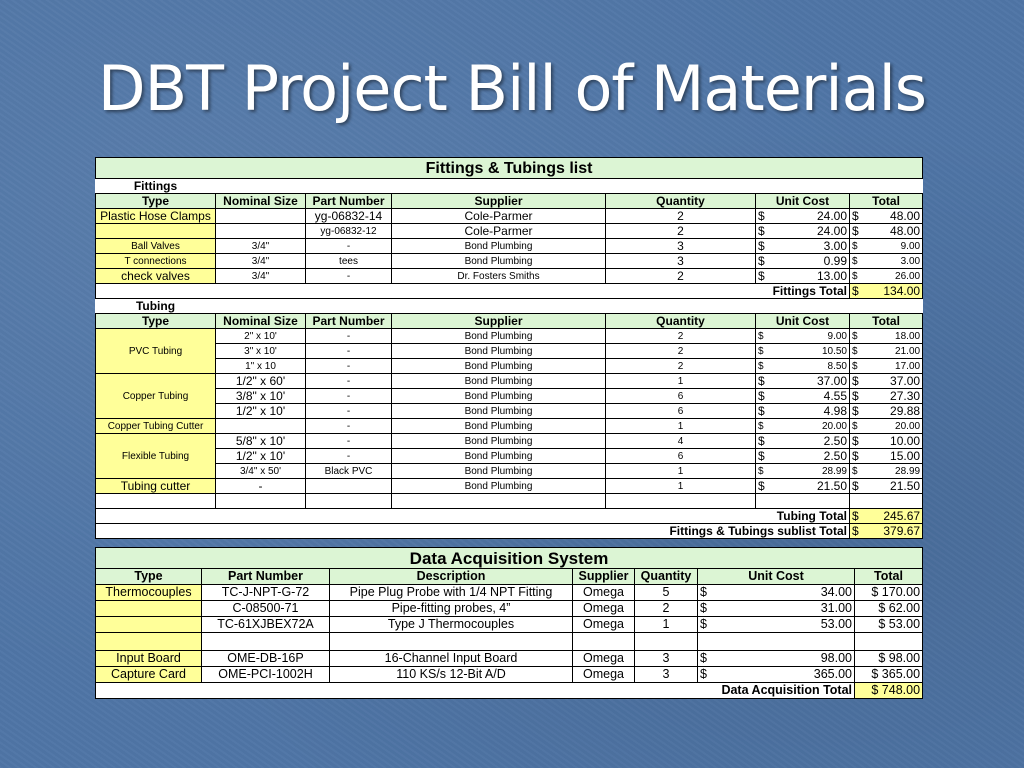 This screenshot has height=768, width=1024. I want to click on type-cell: Thermocouples, so click(148, 592).